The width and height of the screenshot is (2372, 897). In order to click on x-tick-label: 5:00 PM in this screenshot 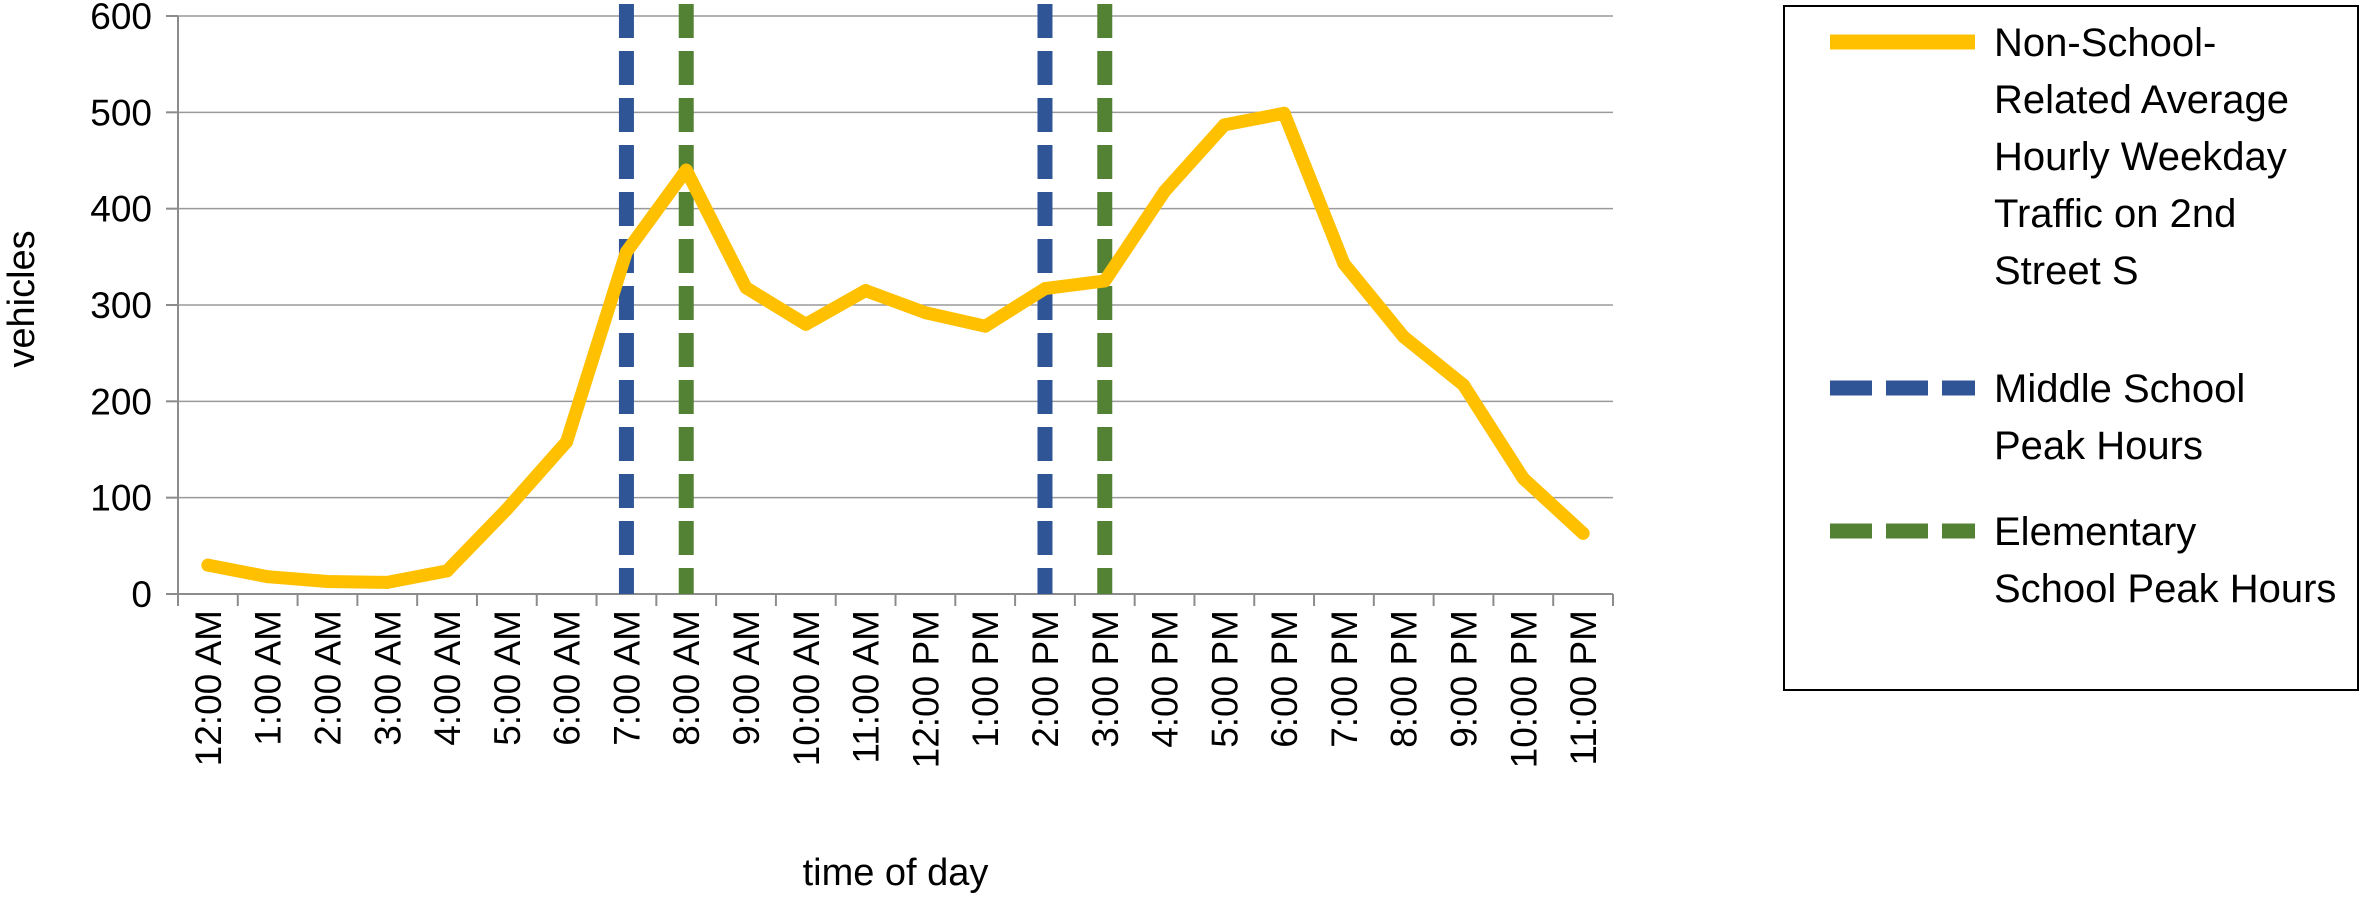, I will do `click(1224, 679)`.